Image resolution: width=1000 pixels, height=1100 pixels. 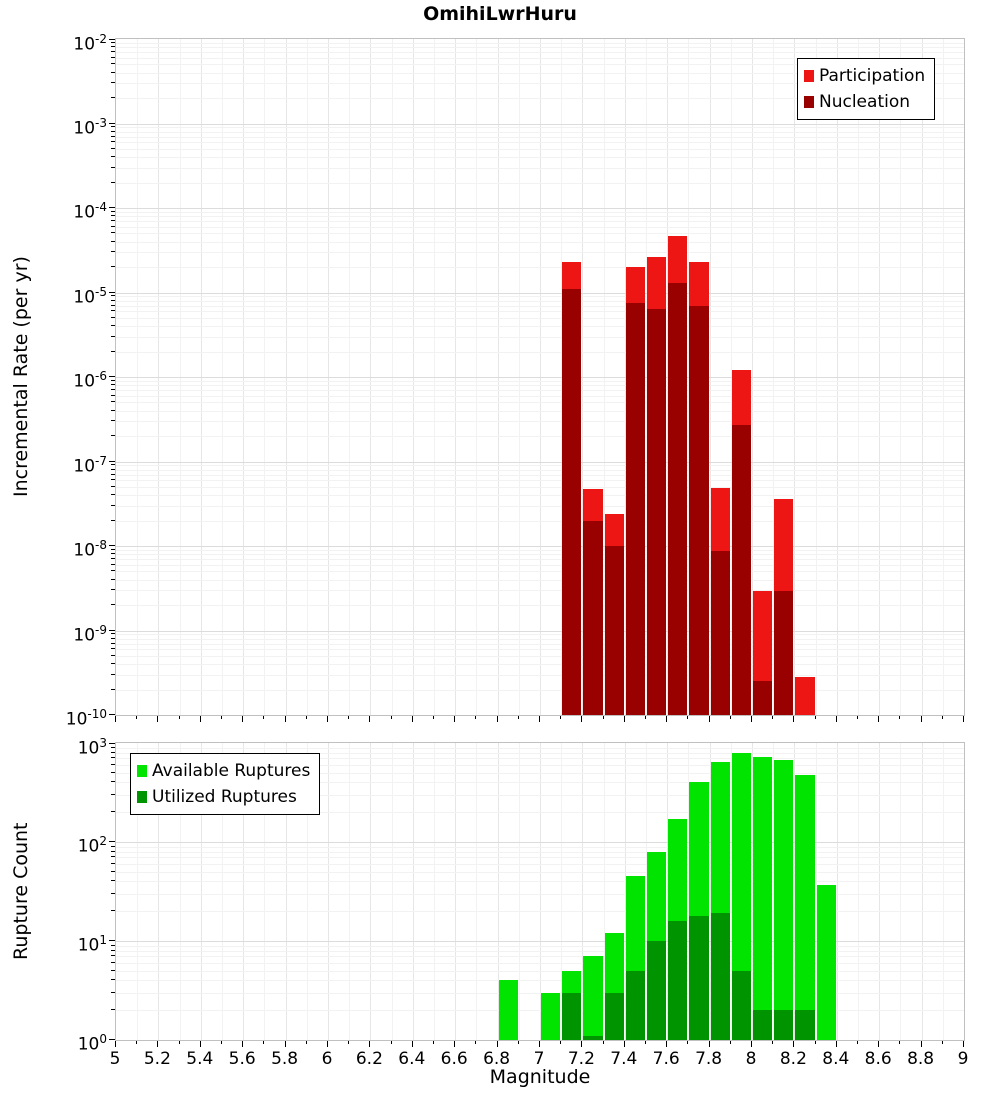 What do you see at coordinates (540, 1077) in the screenshot?
I see `x-axis-title: Magnitude` at bounding box center [540, 1077].